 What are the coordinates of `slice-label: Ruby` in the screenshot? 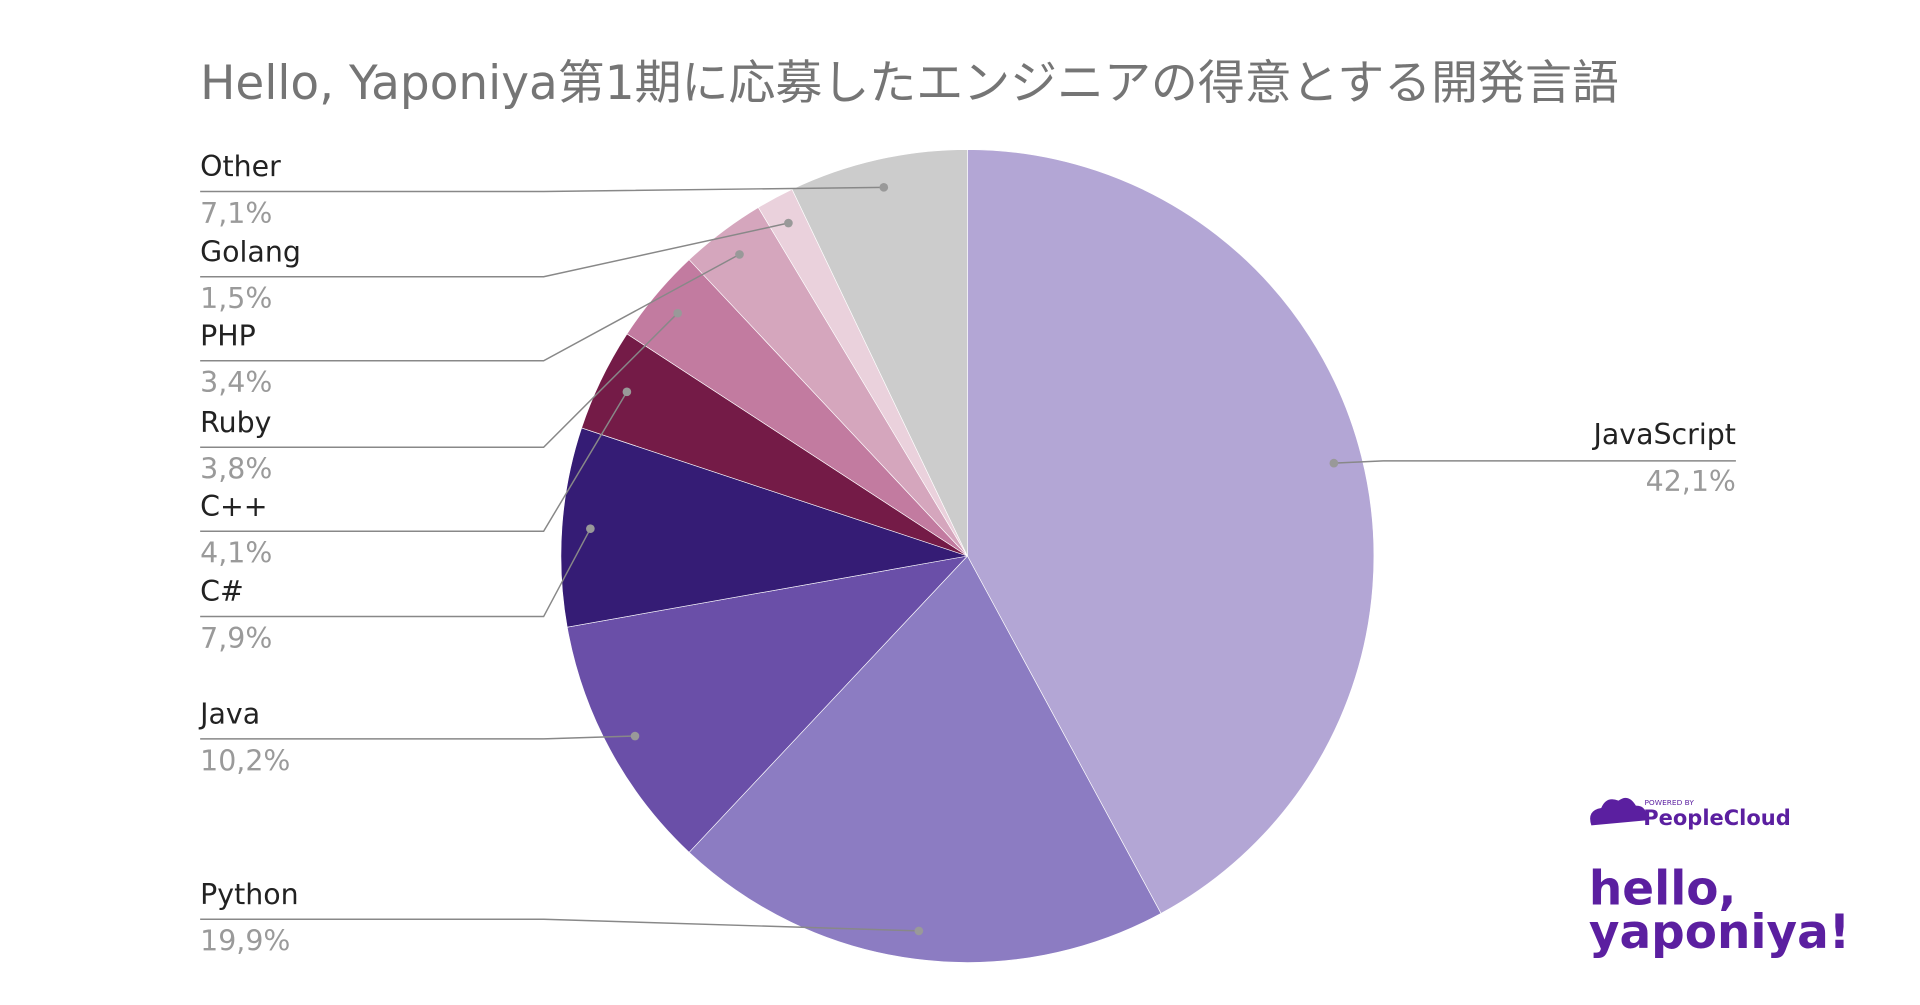 It's located at (235, 422).